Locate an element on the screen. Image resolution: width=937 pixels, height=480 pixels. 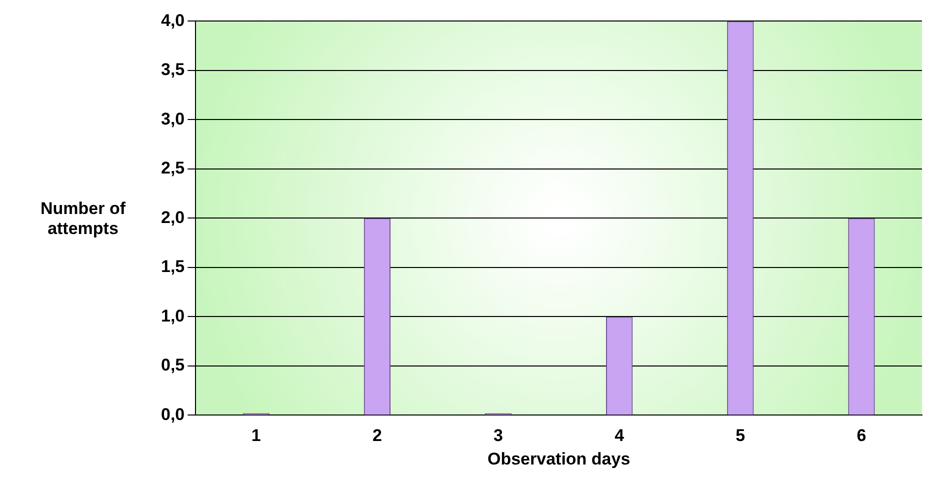
y-tick-label: 2,5 is located at coordinates (172, 168).